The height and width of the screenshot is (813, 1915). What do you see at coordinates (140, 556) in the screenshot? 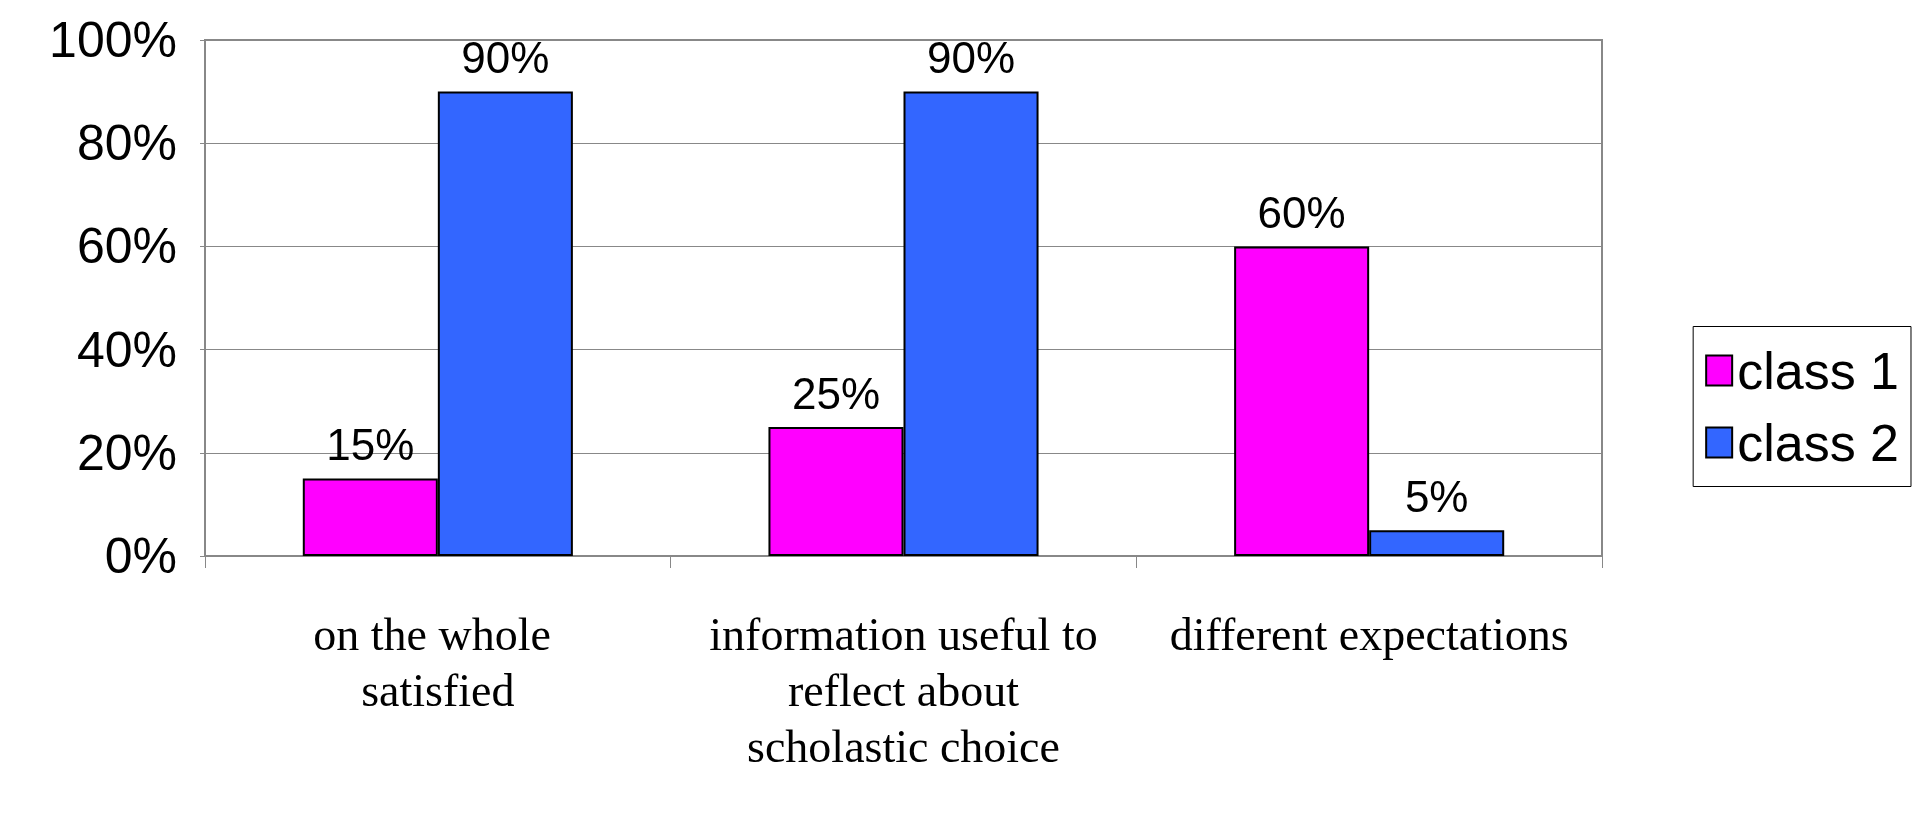
I see `y-tick-label: 0%` at bounding box center [140, 556].